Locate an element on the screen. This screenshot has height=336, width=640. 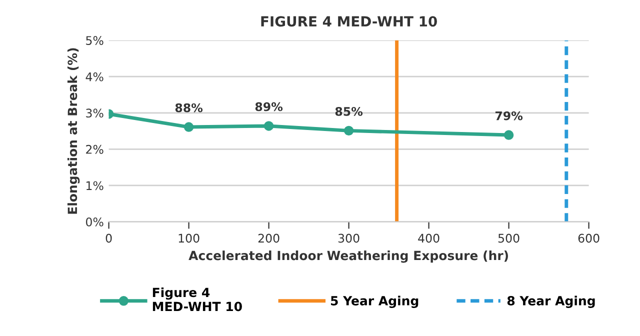
x-axis-title: Accelerated Indoor Weathering Exposure (hr) is located at coordinates (348, 256).